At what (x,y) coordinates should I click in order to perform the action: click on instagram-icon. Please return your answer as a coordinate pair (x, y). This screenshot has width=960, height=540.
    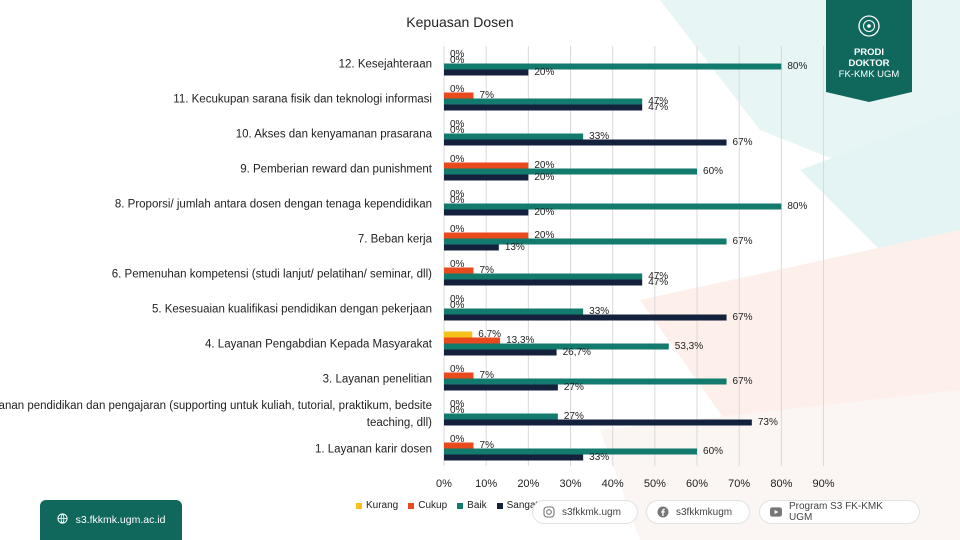
    Looking at the image, I should click on (549, 512).